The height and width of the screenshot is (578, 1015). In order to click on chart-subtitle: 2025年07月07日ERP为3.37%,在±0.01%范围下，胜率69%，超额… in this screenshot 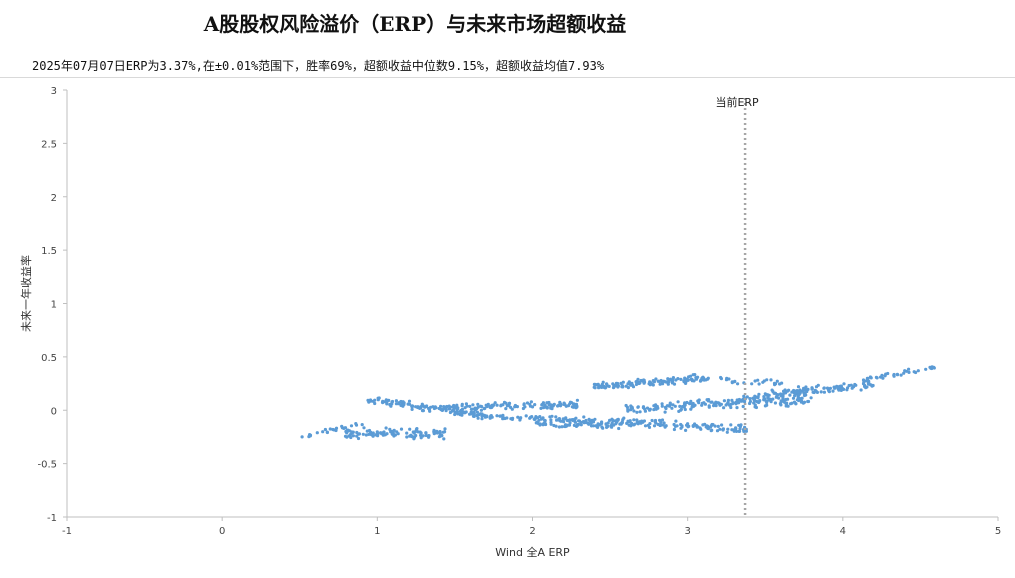, I will do `click(318, 66)`.